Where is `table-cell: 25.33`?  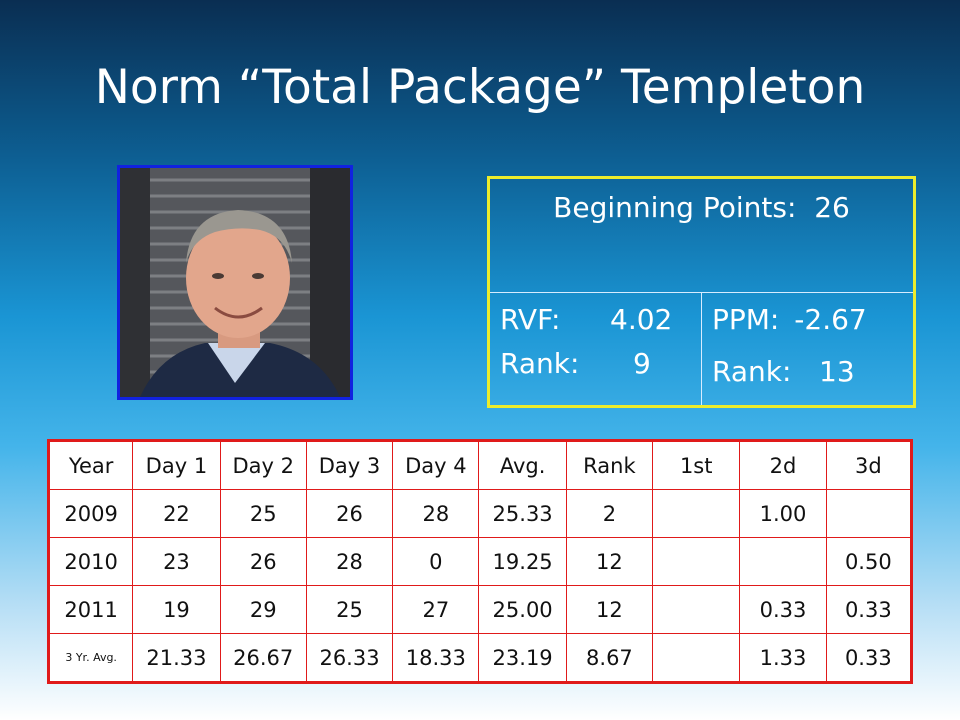 table-cell: 25.33 is located at coordinates (522, 513).